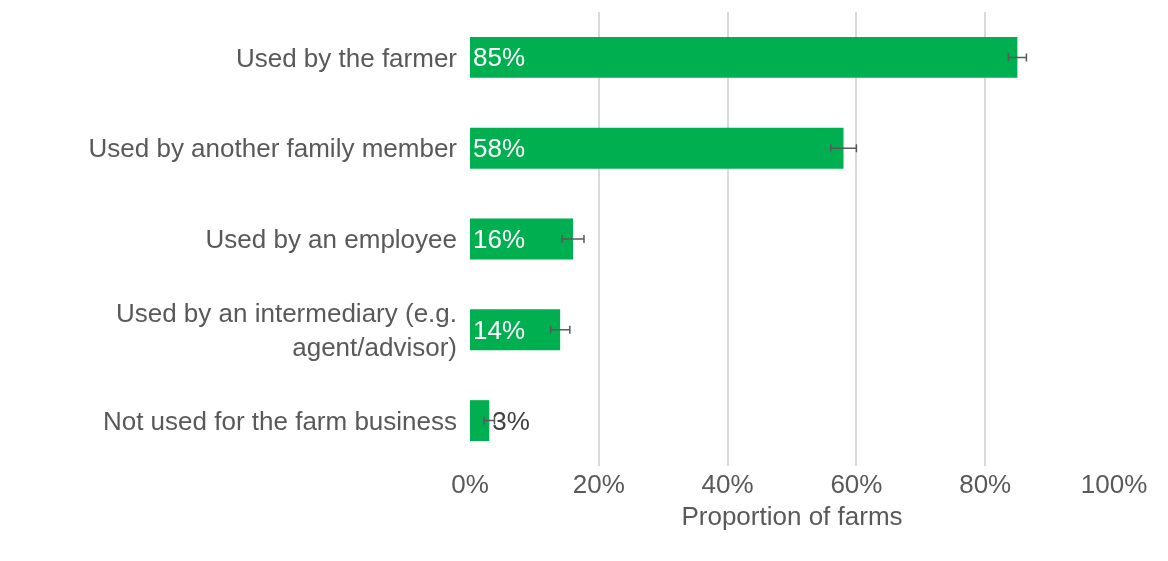  I want to click on x-tick-label: 20%, so click(598, 484).